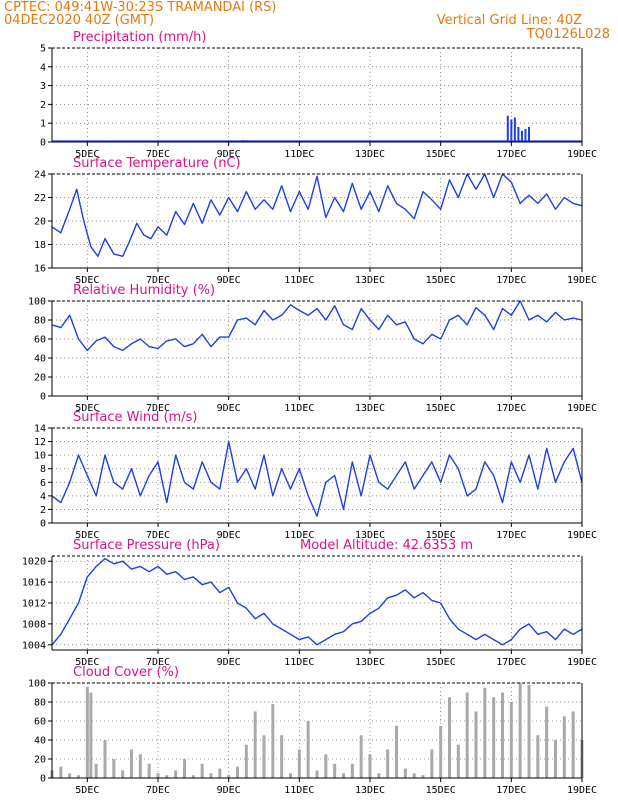 This screenshot has height=800, width=618. Describe the element at coordinates (139, 37) in the screenshot. I see `panel-title: Precipitation (mm/h)` at that location.